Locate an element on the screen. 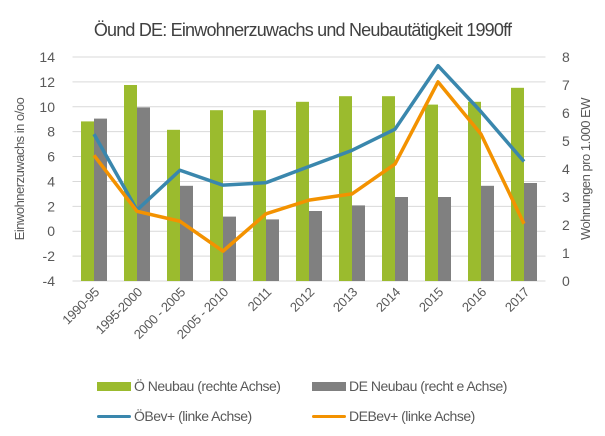  category-label: 2017 is located at coordinates (517, 299).